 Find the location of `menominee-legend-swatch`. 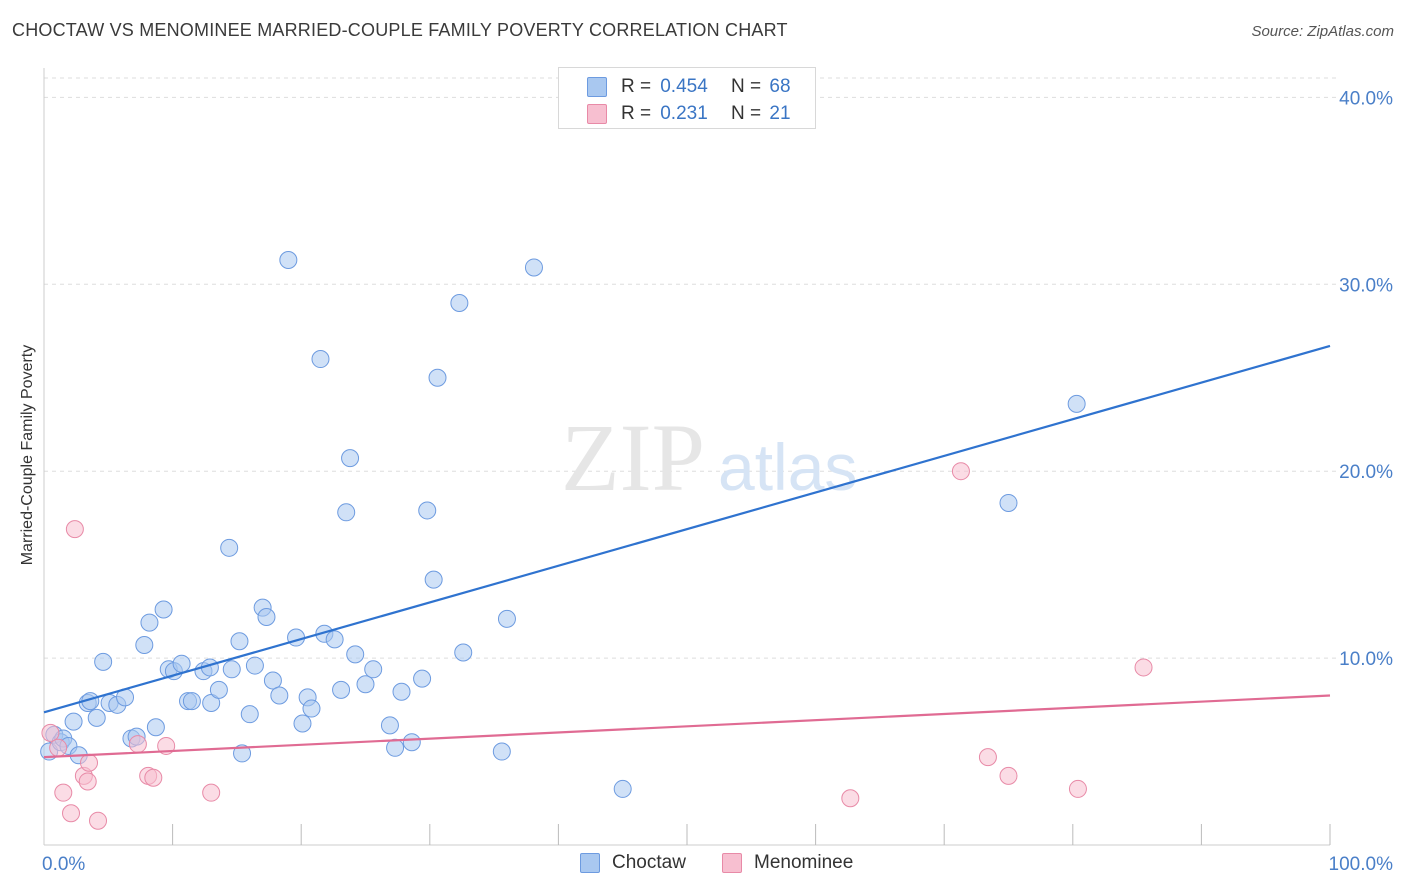

menominee-legend-swatch is located at coordinates (732, 863).